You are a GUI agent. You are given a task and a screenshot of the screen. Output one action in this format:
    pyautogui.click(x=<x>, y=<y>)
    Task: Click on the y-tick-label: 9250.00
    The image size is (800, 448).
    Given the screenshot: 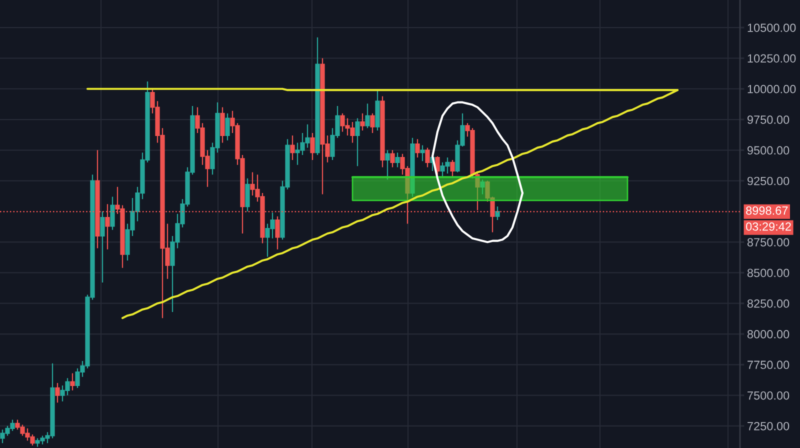 What is the action you would take?
    pyautogui.click(x=769, y=181)
    